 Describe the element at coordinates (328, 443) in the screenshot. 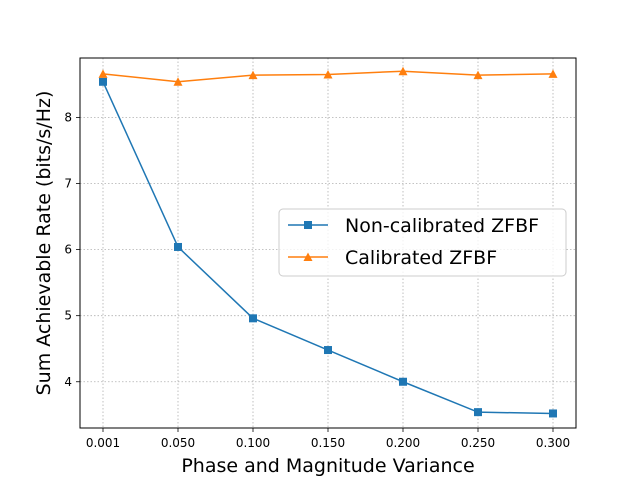

I see `x-tick-label: 0.150` at that location.